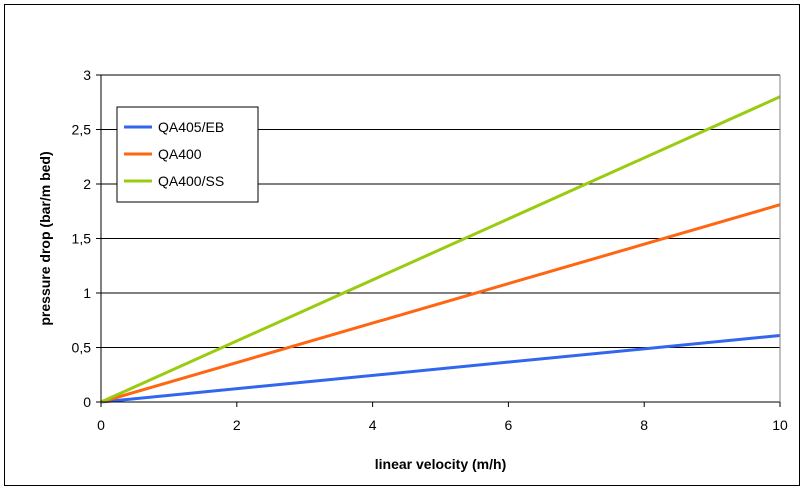  I want to click on legend-label: QA400, so click(180, 154).